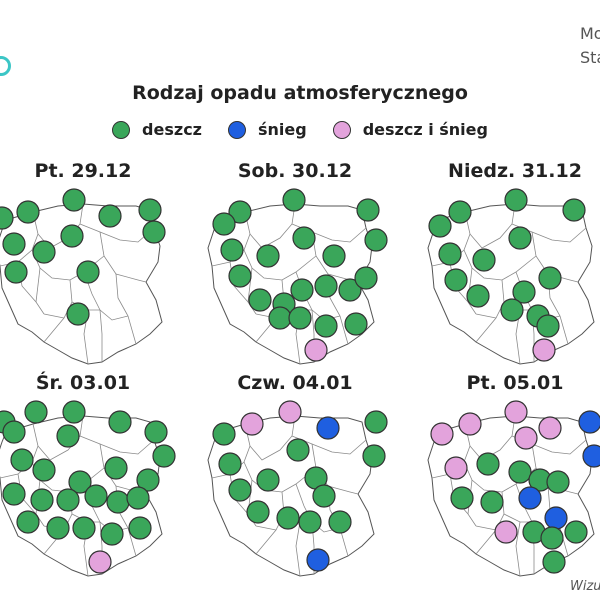 The image size is (600, 600). Describe the element at coordinates (590, 57) in the screenshot. I see `corner-text-line-2: Sta` at that location.